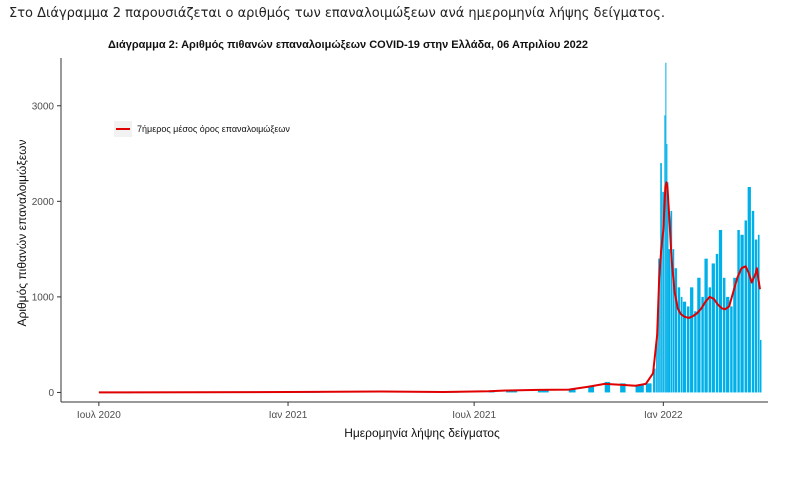 This screenshot has width=809, height=478. Describe the element at coordinates (422, 433) in the screenshot. I see `x-axis-label: Ημερομηνία λήψης δείγματος` at that location.